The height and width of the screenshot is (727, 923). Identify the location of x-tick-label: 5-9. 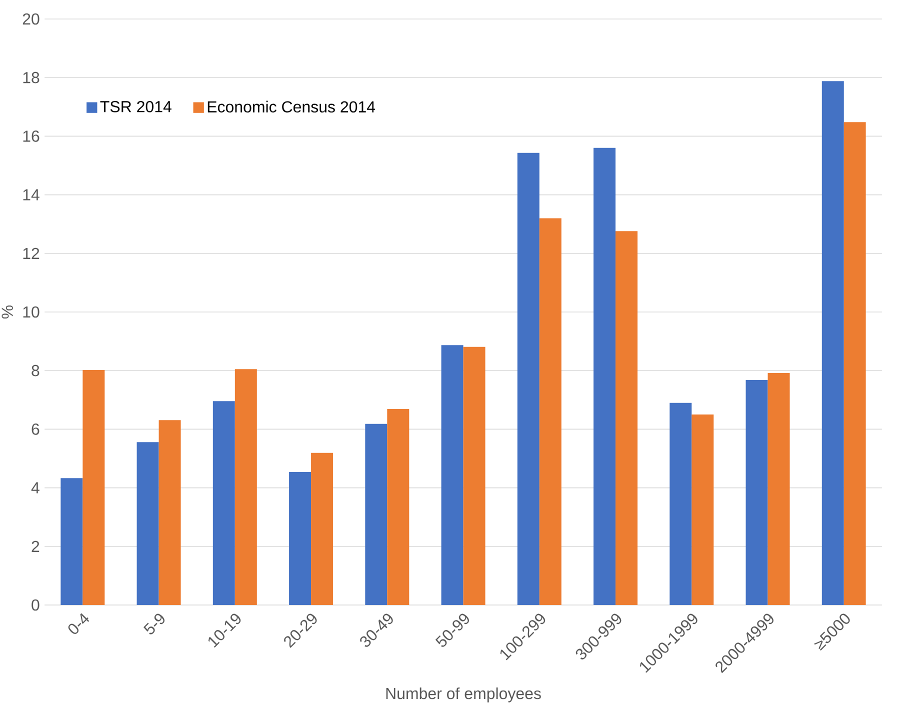
(154, 624).